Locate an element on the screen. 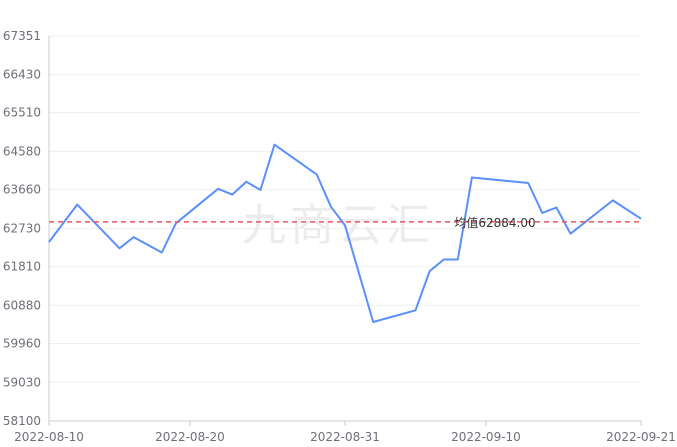 The height and width of the screenshot is (447, 677). x-tick-label: 2022-08-31 is located at coordinates (345, 437).